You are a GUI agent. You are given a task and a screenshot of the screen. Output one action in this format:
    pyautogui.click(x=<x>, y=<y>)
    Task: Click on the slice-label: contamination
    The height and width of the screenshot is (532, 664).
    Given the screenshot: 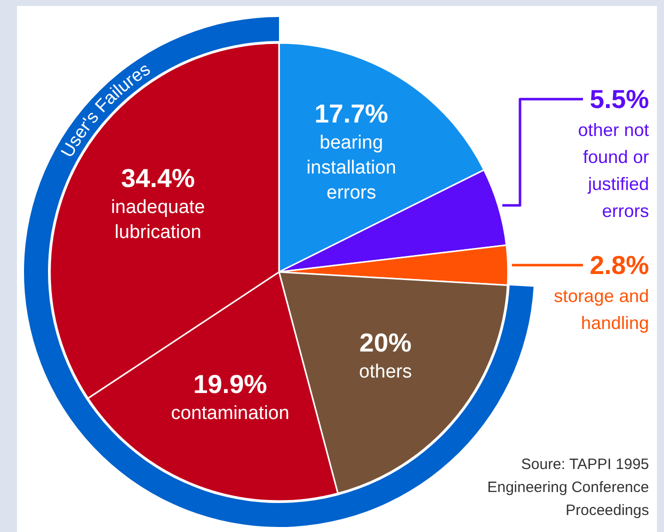 What is the action you would take?
    pyautogui.click(x=230, y=413)
    